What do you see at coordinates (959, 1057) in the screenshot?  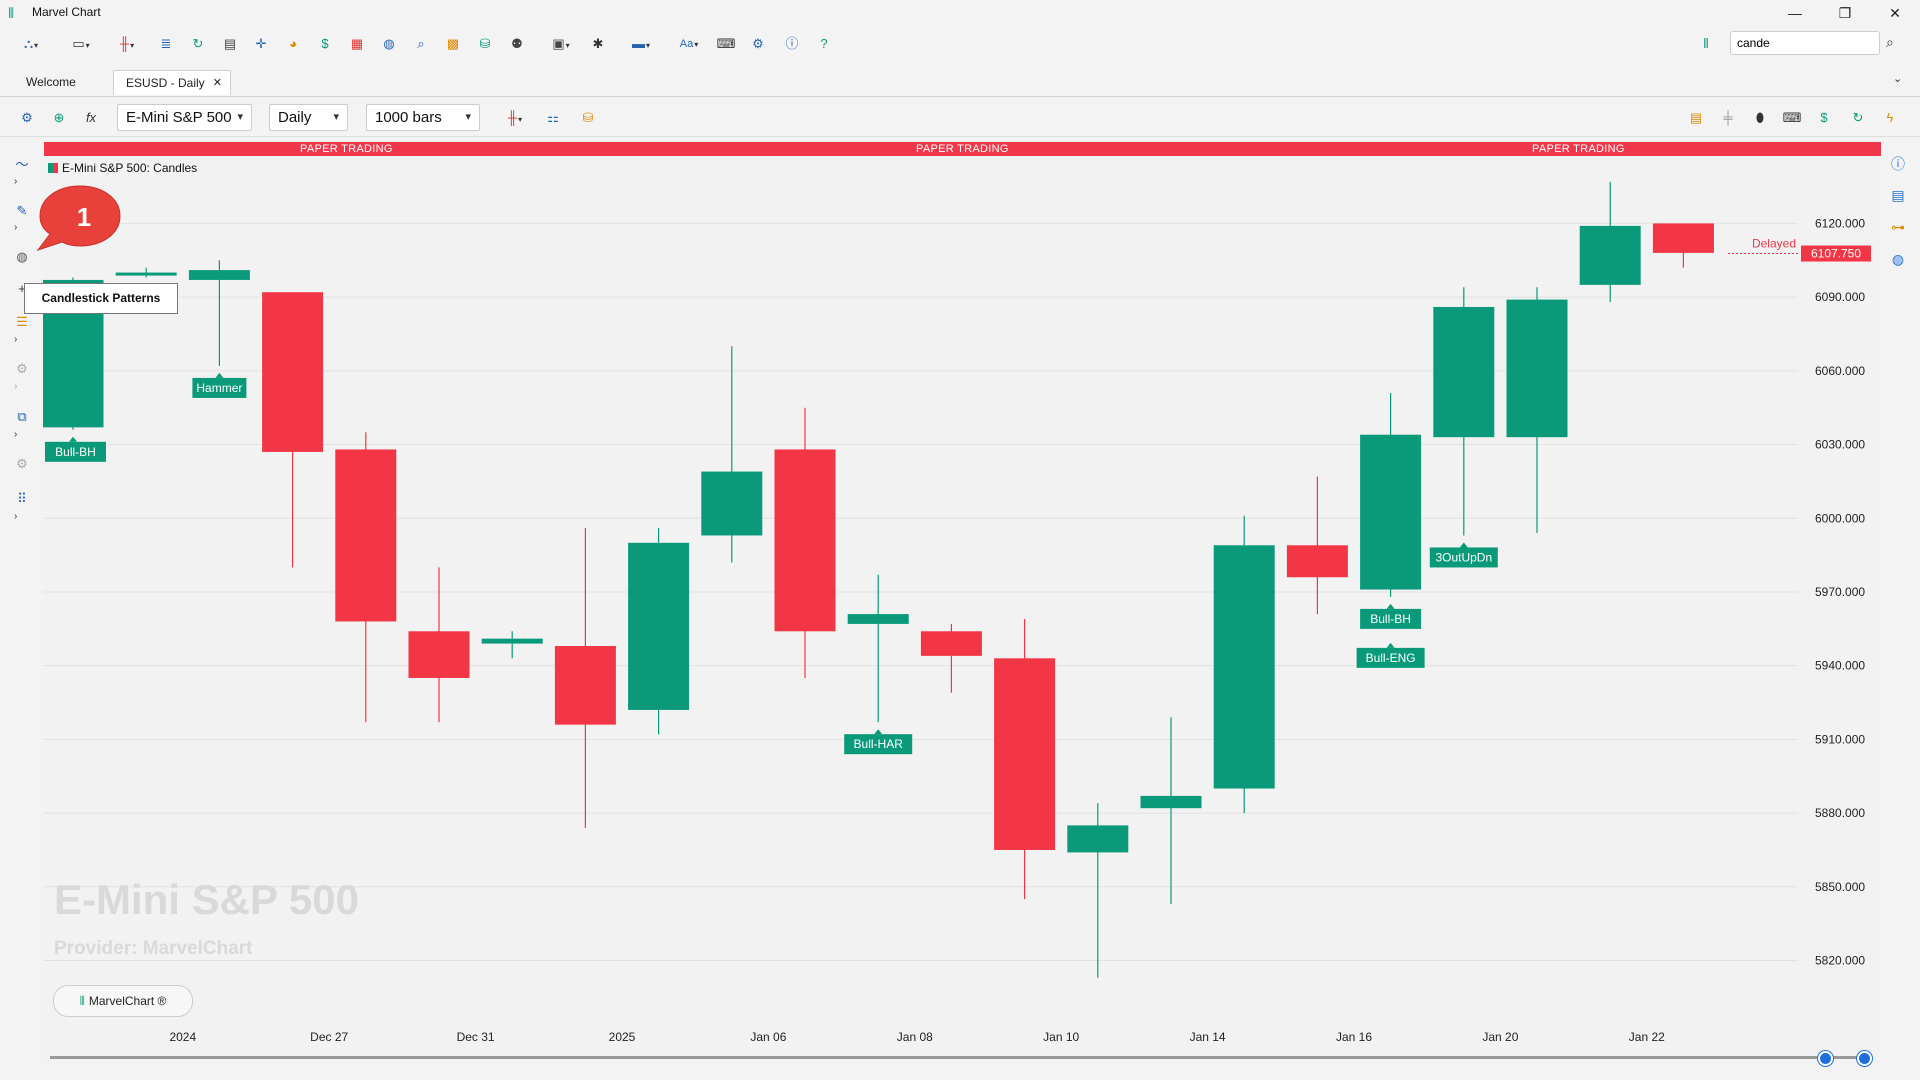 I see `time-scrollbar` at bounding box center [959, 1057].